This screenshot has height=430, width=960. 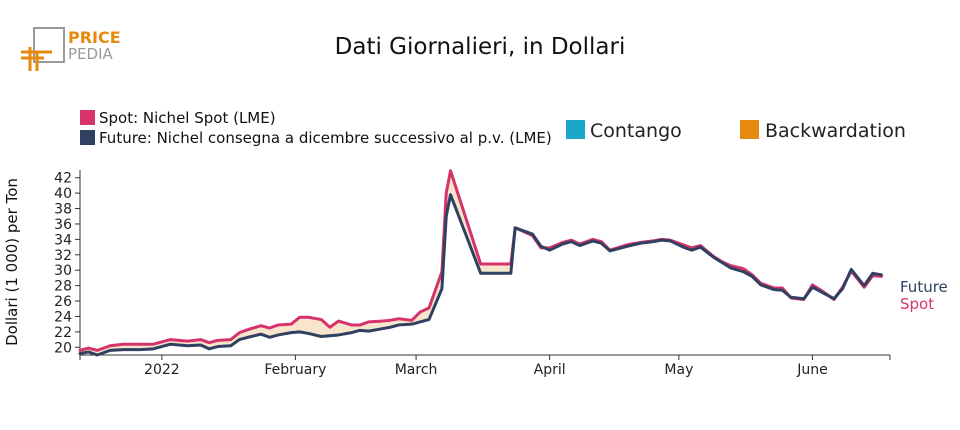 I want to click on y-tick-label: 40, so click(x=63, y=194).